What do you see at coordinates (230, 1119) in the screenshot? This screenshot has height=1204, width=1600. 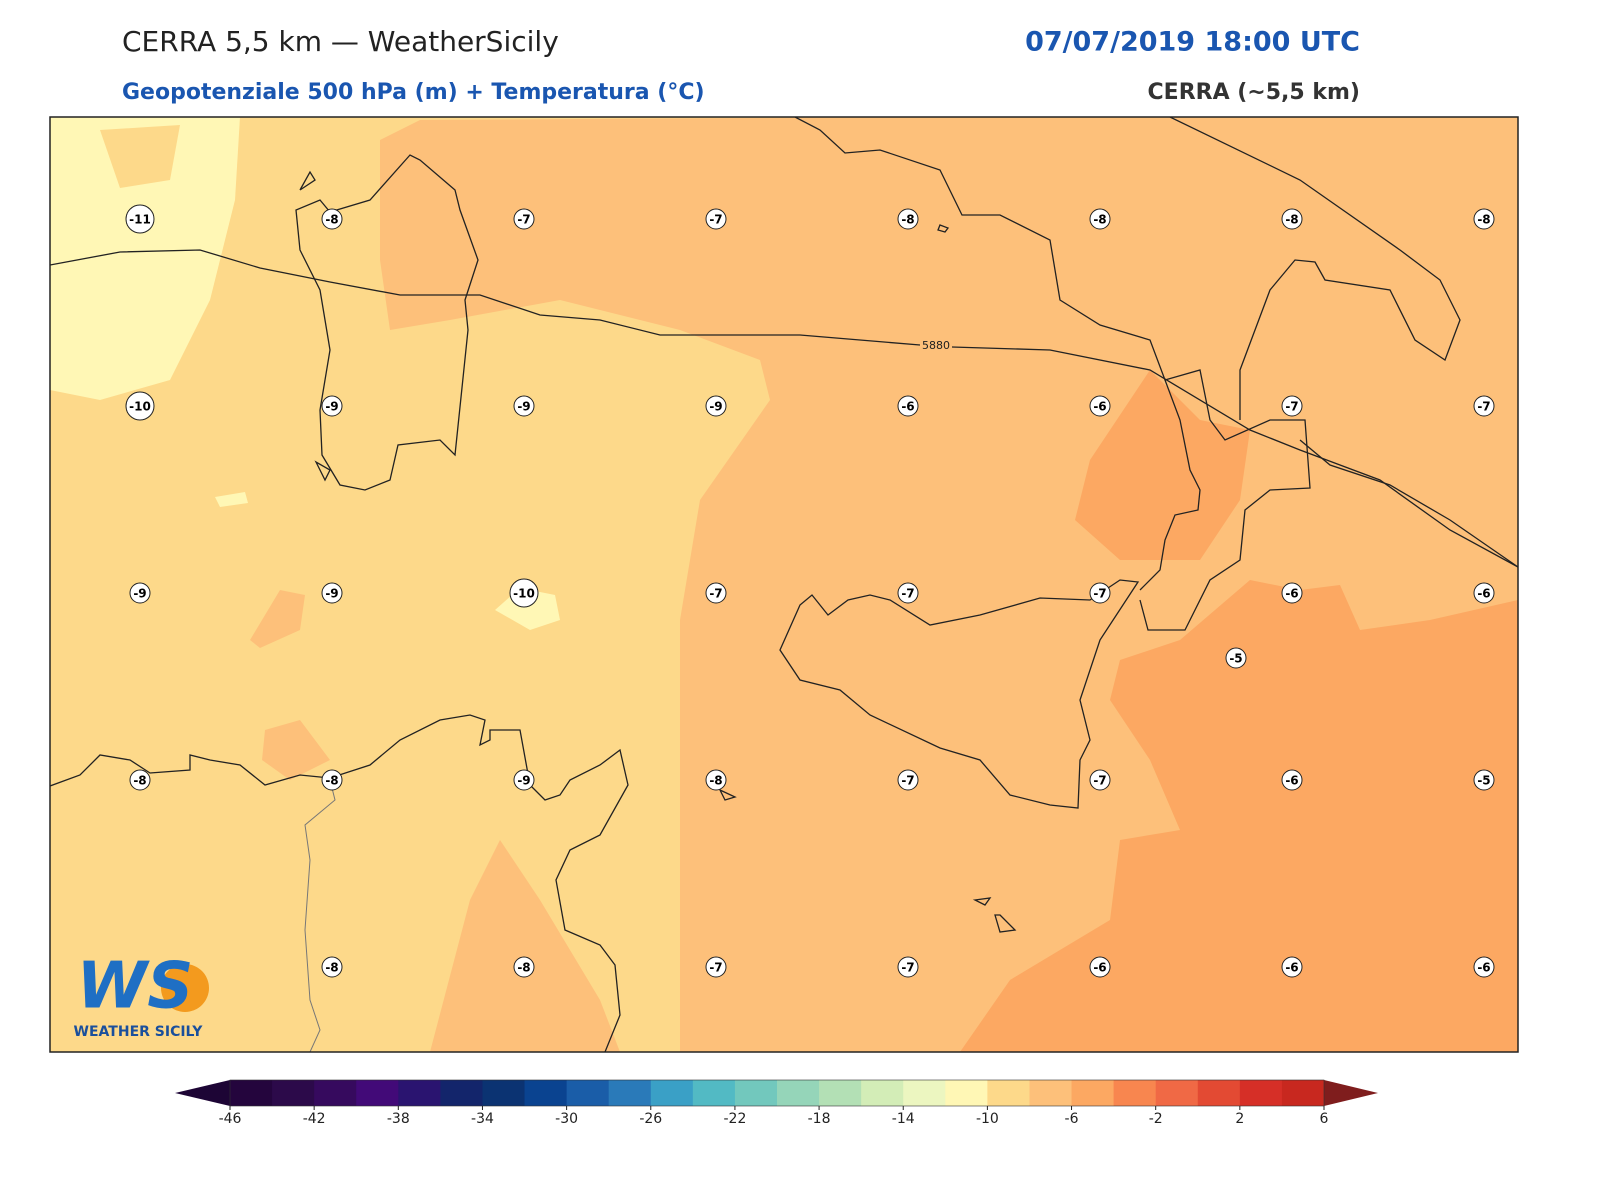 I see `colorbar-tick-label: -46` at bounding box center [230, 1119].